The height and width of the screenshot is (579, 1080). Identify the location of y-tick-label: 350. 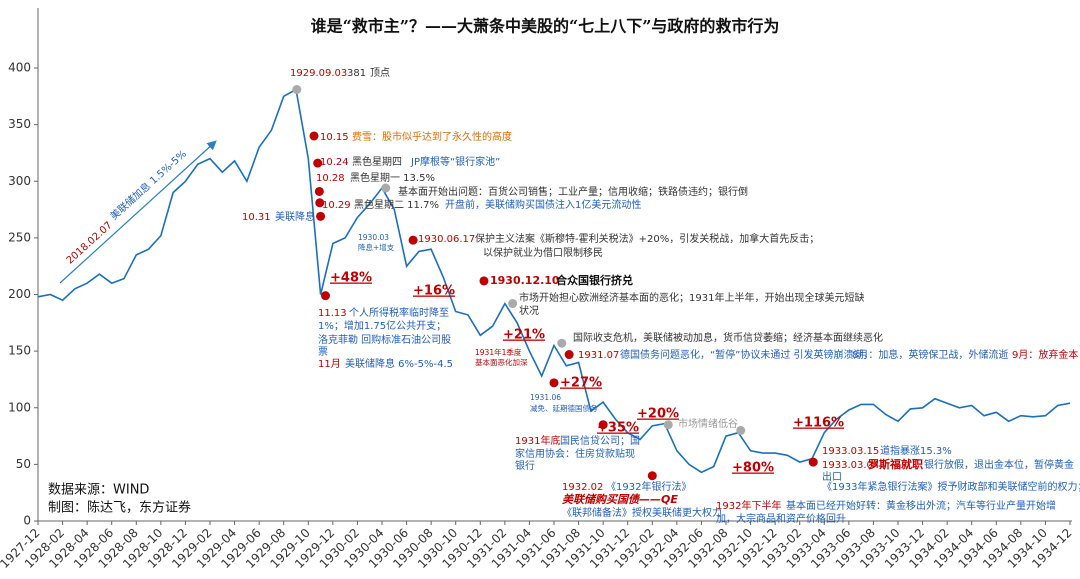
(19, 124).